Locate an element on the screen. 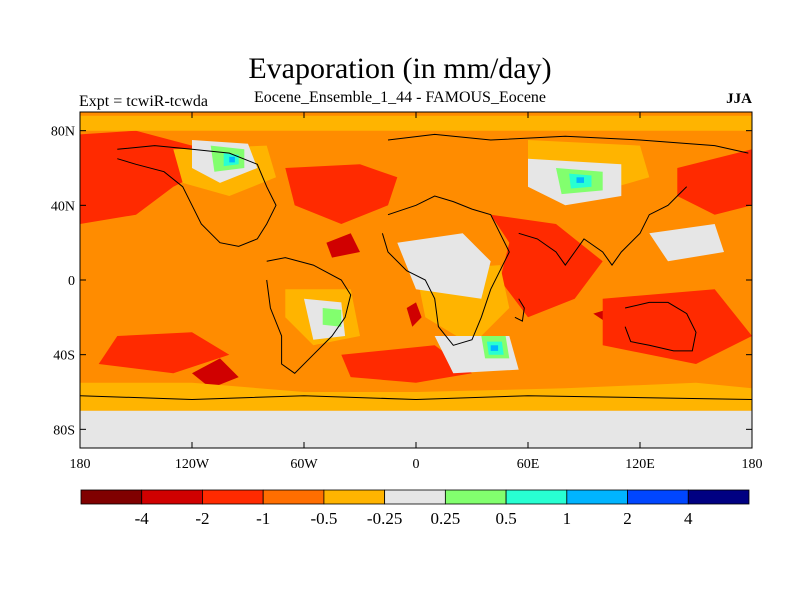 This screenshot has height=600, width=800. x-tick-label: 60W is located at coordinates (304, 464).